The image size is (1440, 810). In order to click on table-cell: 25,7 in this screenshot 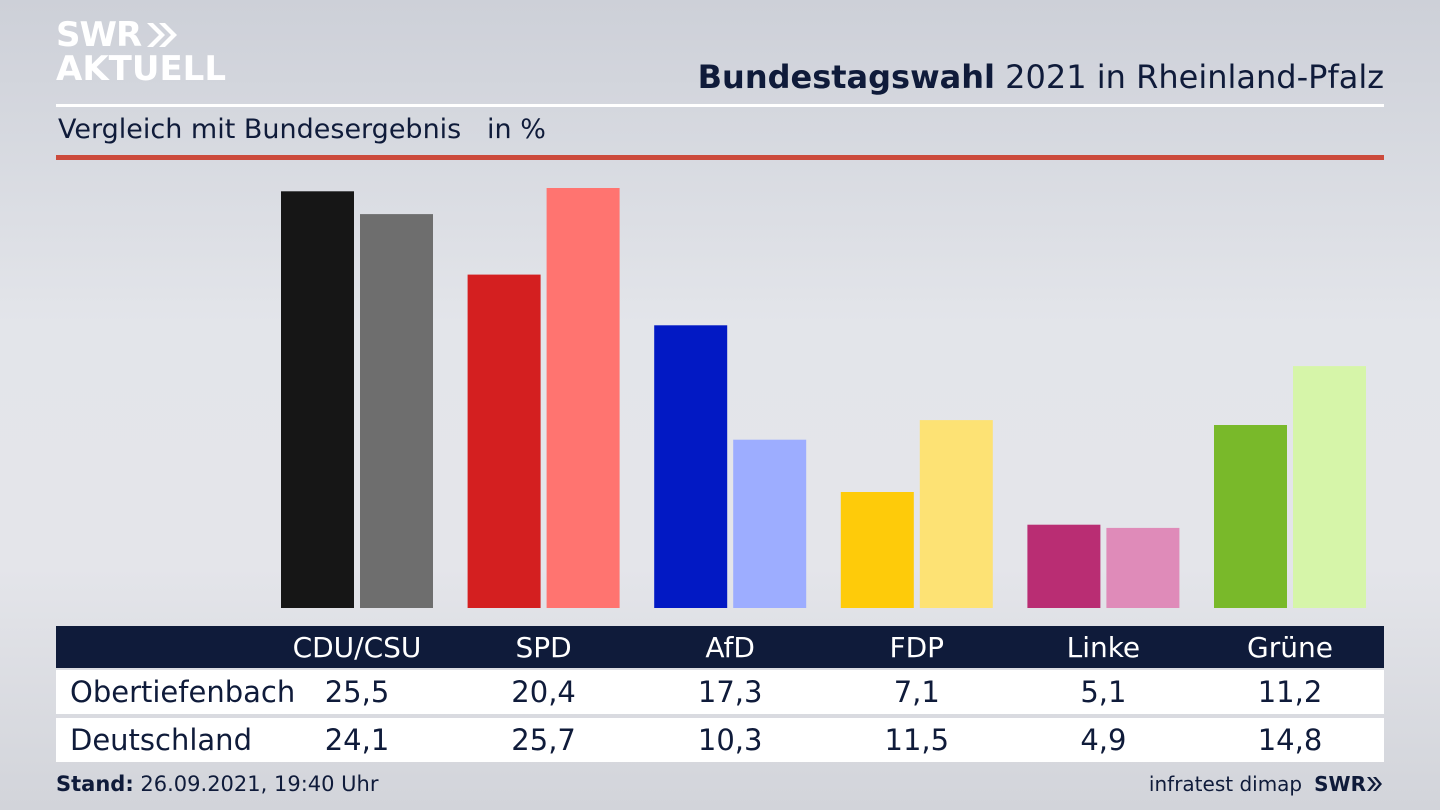, I will do `click(543, 740)`.